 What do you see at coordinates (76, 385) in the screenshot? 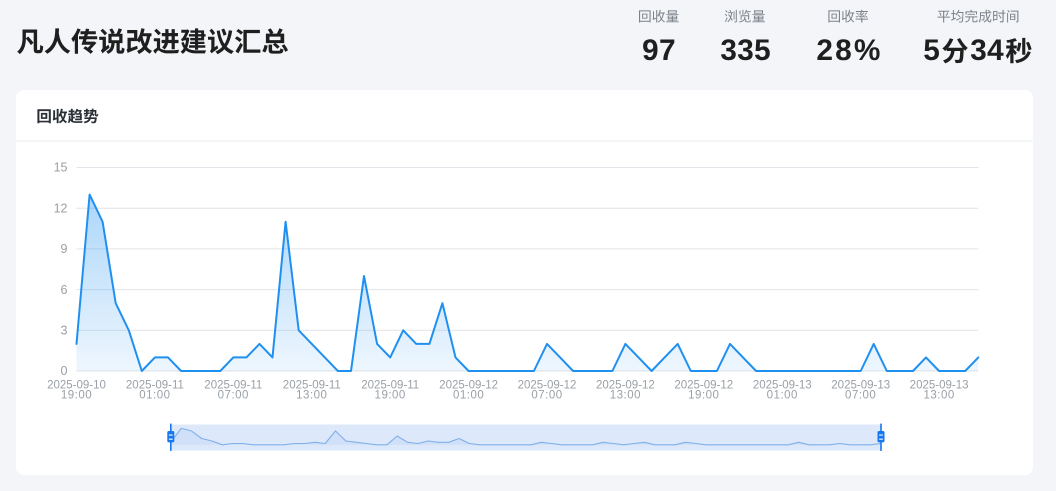
I see `svg-text: 2025-09-10` at bounding box center [76, 385].